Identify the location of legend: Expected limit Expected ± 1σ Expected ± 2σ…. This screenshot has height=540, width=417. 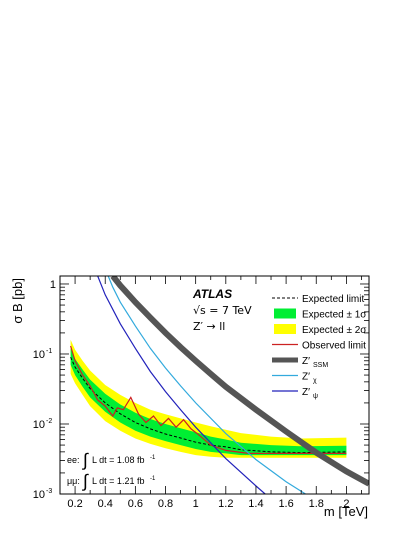
(319, 347).